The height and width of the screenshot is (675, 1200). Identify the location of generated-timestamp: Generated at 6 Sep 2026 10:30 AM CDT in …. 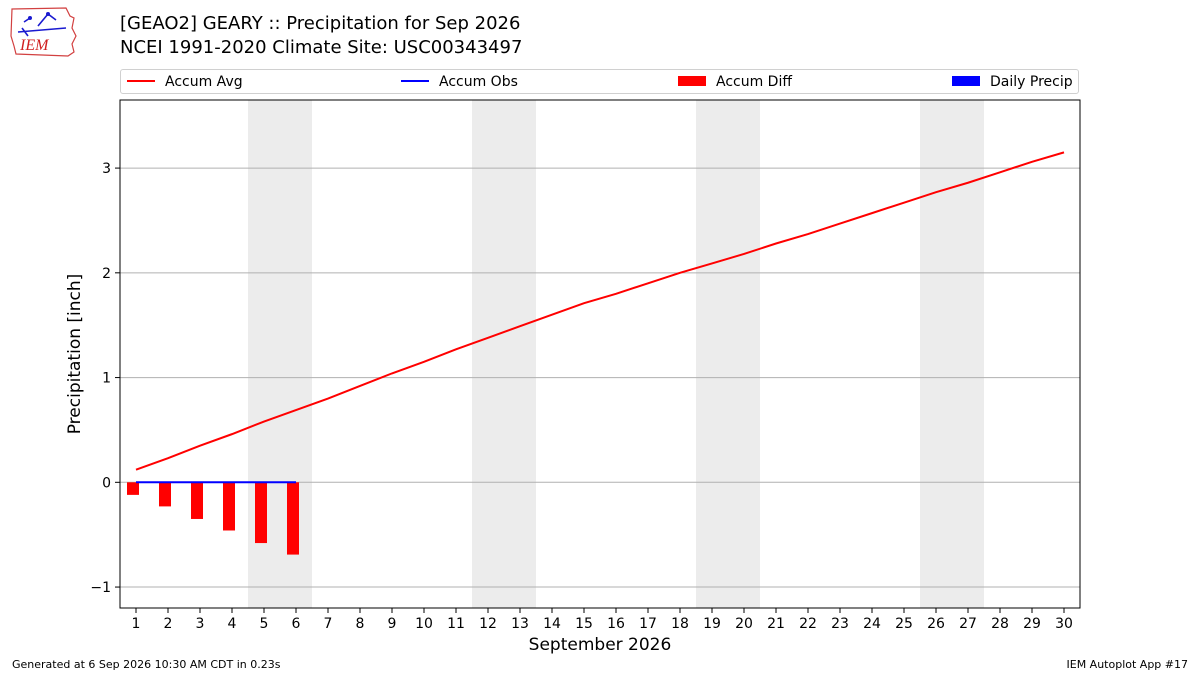
(146, 664).